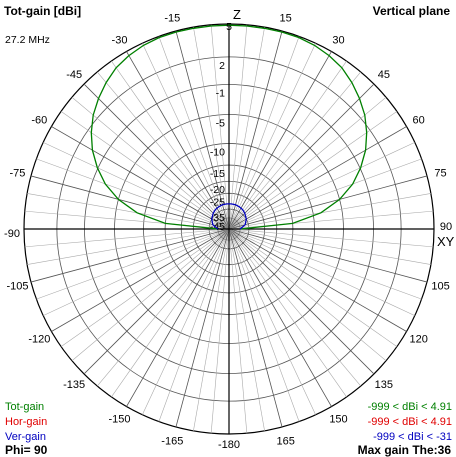 This screenshot has width=456, height=457. What do you see at coordinates (440, 173) in the screenshot?
I see `angle-label: 75` at bounding box center [440, 173].